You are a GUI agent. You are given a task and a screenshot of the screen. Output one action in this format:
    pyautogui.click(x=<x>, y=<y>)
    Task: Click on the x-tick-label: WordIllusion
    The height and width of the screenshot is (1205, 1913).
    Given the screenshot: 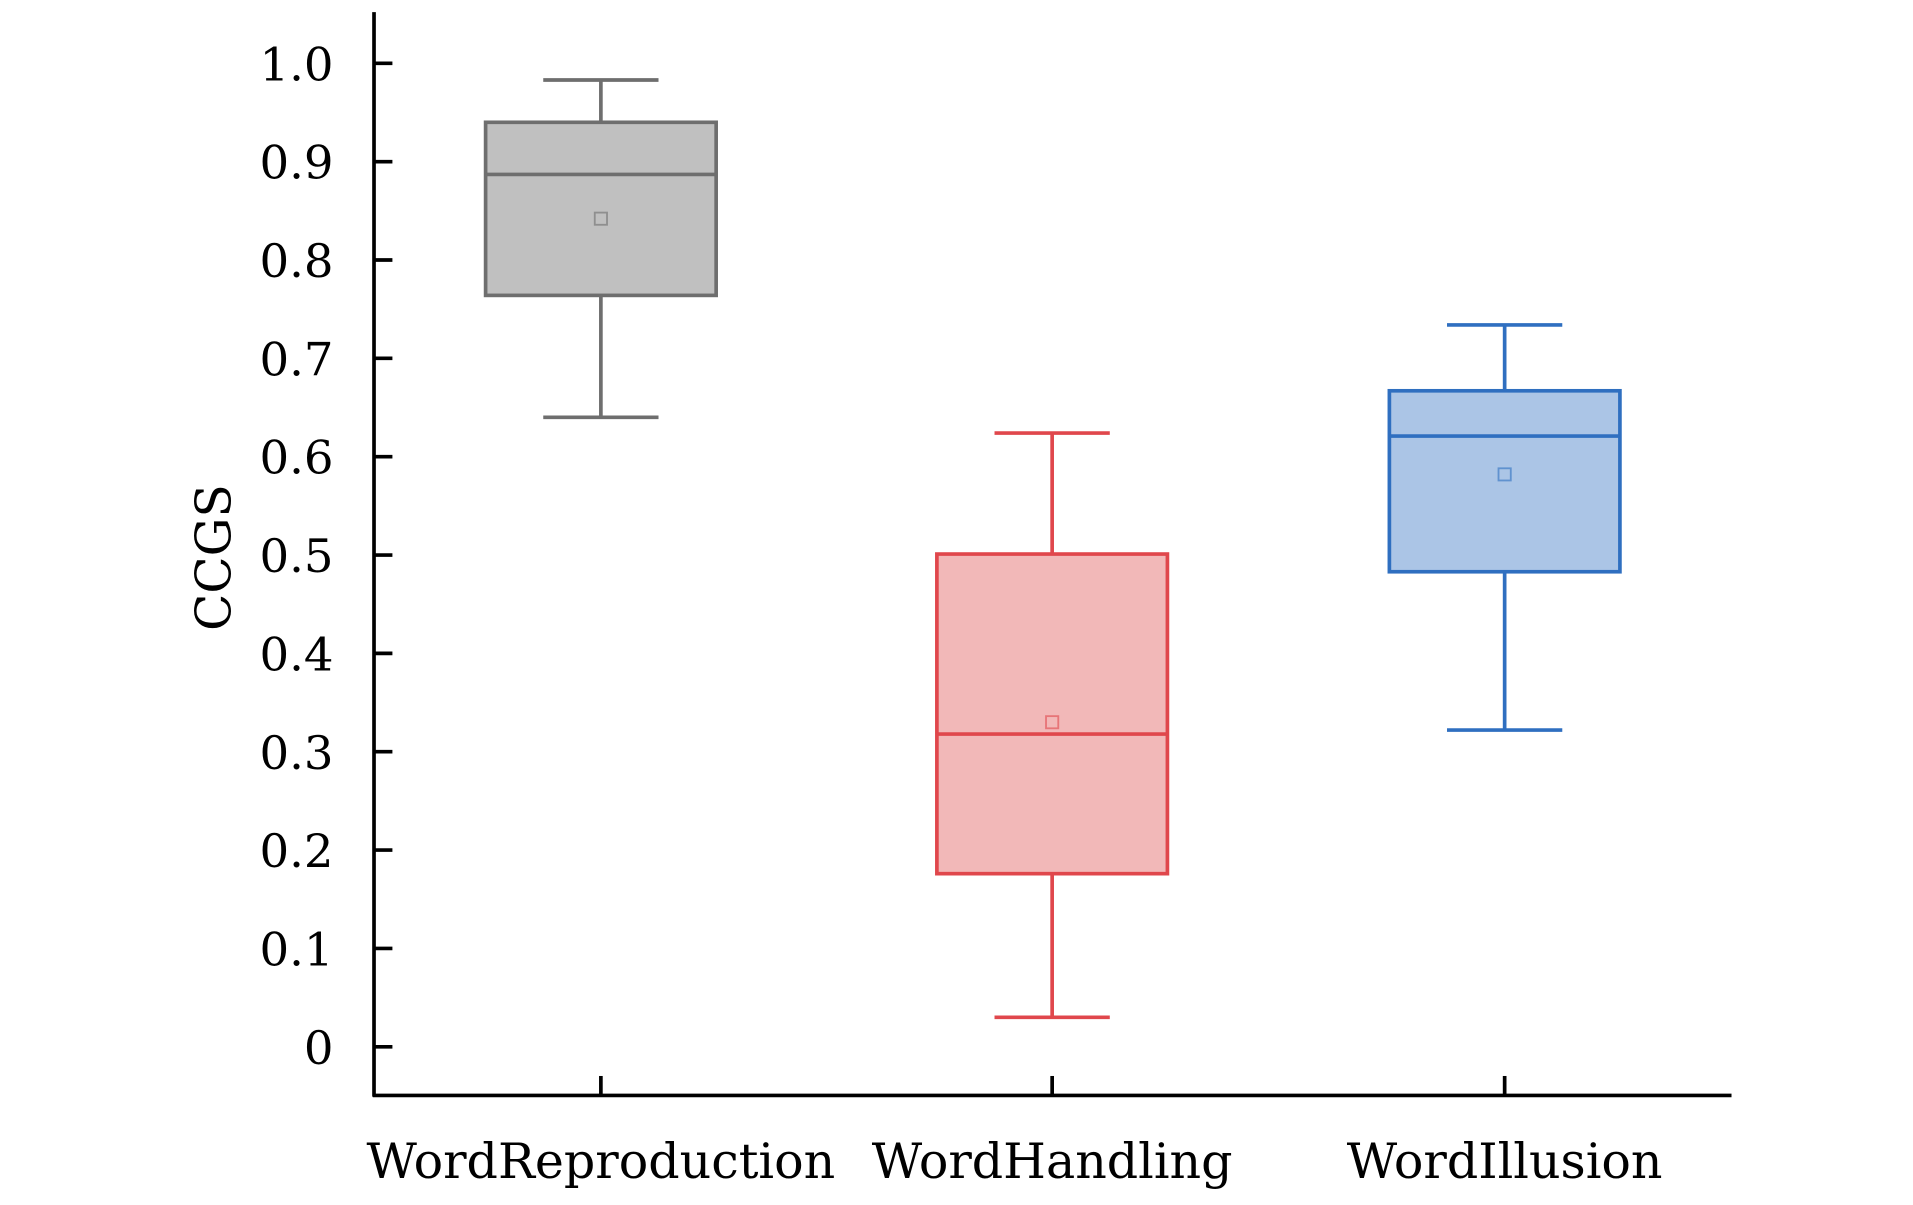 What is the action you would take?
    pyautogui.click(x=1505, y=1161)
    